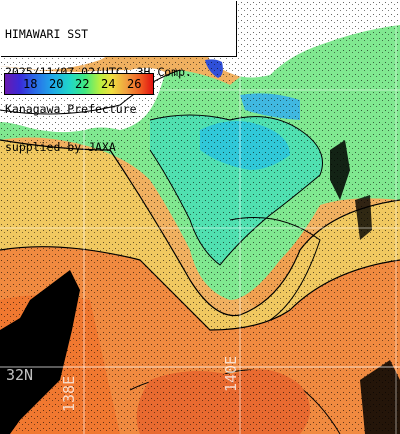 Image resolution: width=400 pixels, height=434 pixels. Describe the element at coordinates (47, 34) in the screenshot. I see `title-line-1: HIMAWARI SST` at that location.